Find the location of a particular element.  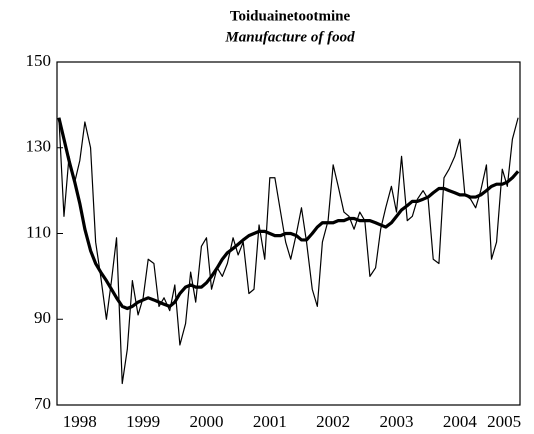

x-tick-label: 2000 is located at coordinates (206, 421).